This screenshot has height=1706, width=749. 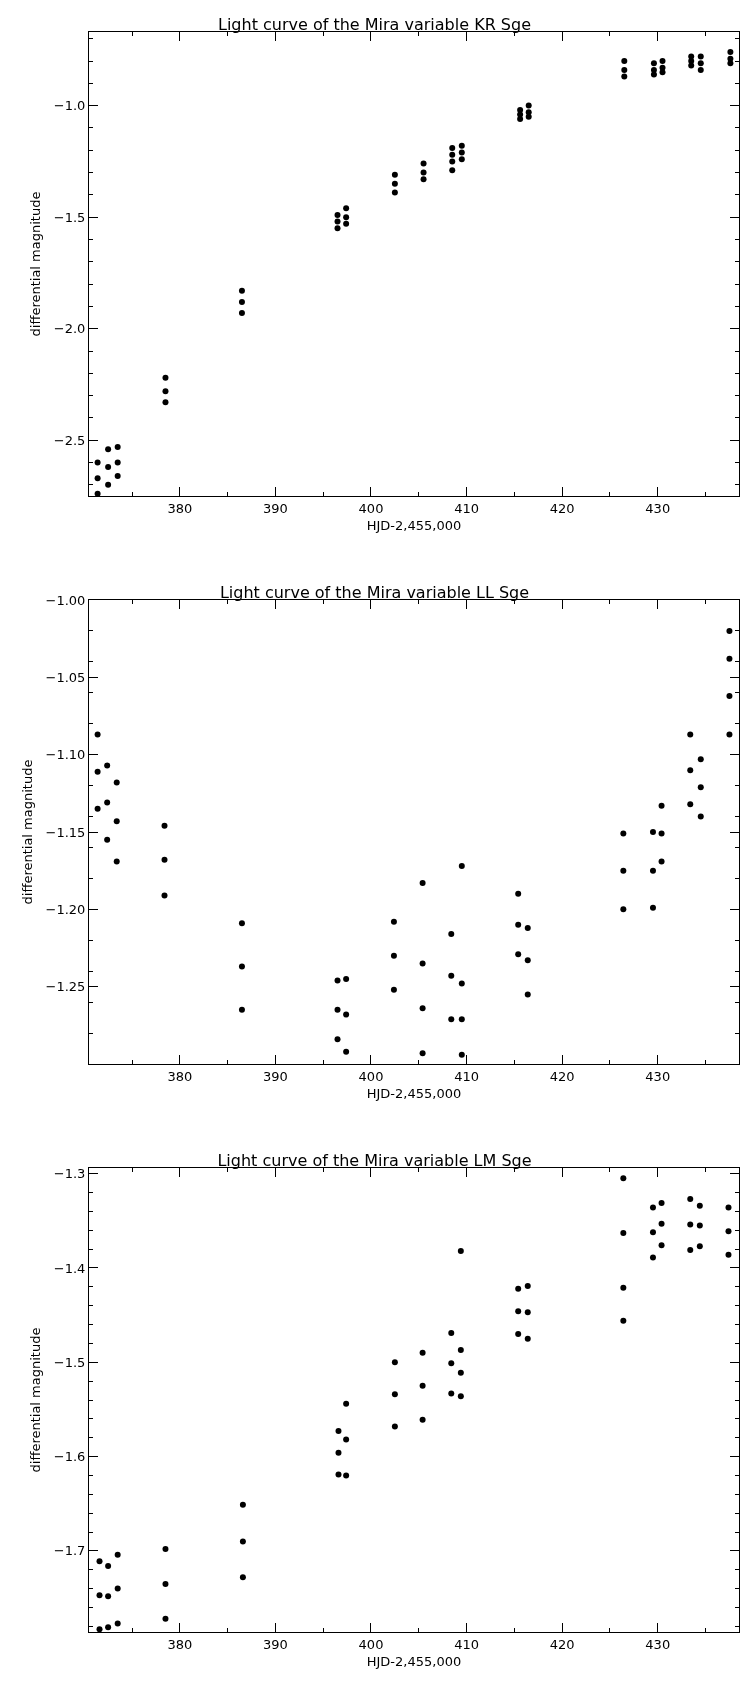 What do you see at coordinates (562, 508) in the screenshot?
I see `x-tick-label: 420` at bounding box center [562, 508].